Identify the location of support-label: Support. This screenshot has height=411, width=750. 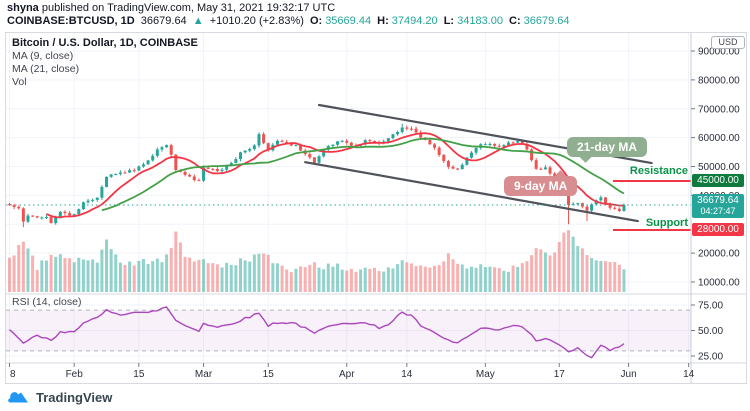
(666, 223).